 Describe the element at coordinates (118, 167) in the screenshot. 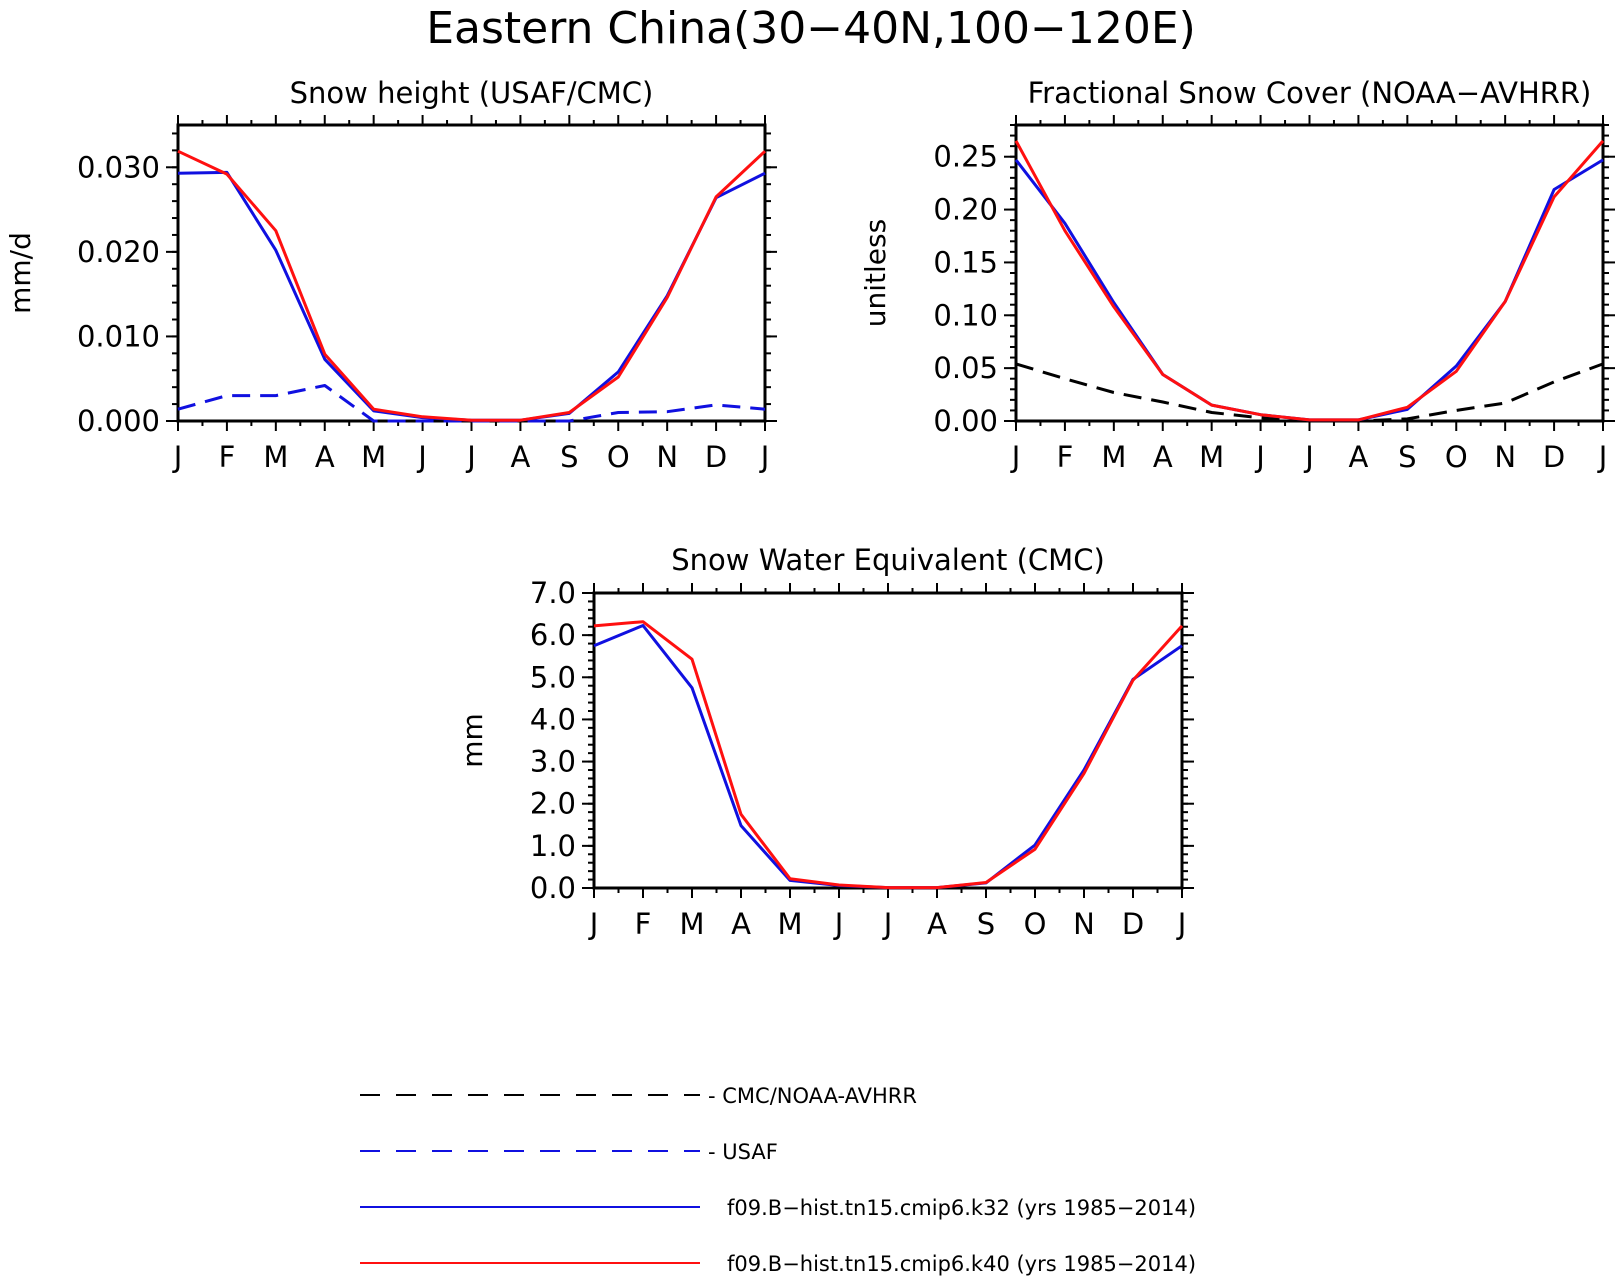

I see `y-tick-label: 0.030` at that location.